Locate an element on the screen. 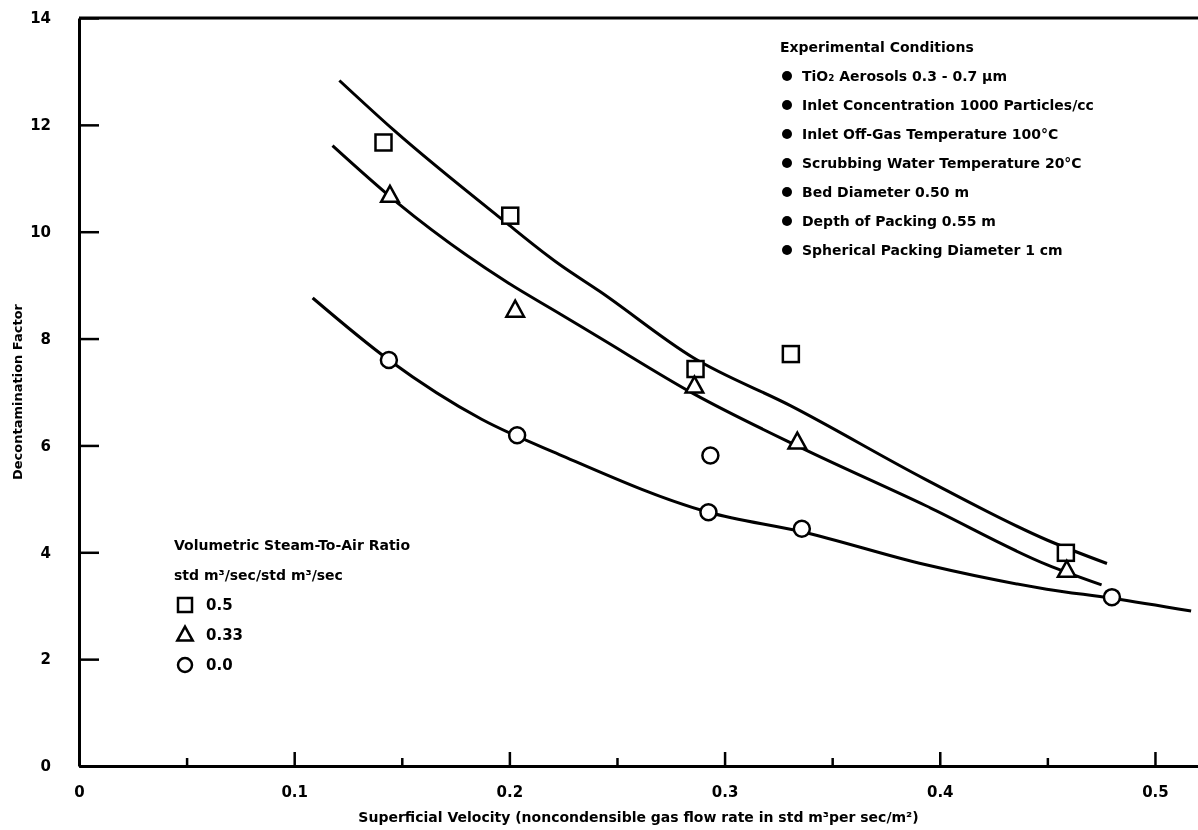  legend-label: 0.0 is located at coordinates (219, 665).